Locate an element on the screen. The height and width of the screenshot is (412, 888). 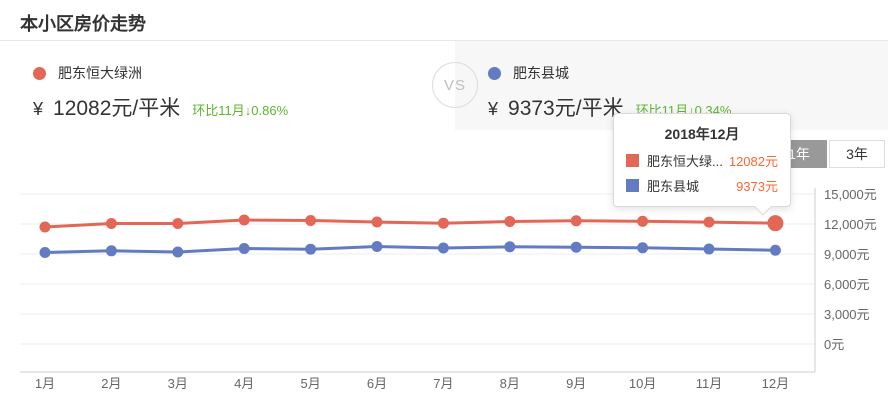
tooltip-row: 肥东县城 9373元 is located at coordinates (702, 185).